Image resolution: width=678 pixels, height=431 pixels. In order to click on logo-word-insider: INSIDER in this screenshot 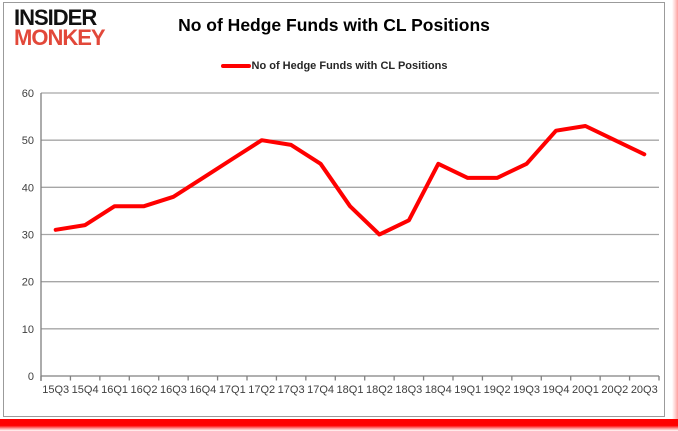, I will do `click(55, 17)`.